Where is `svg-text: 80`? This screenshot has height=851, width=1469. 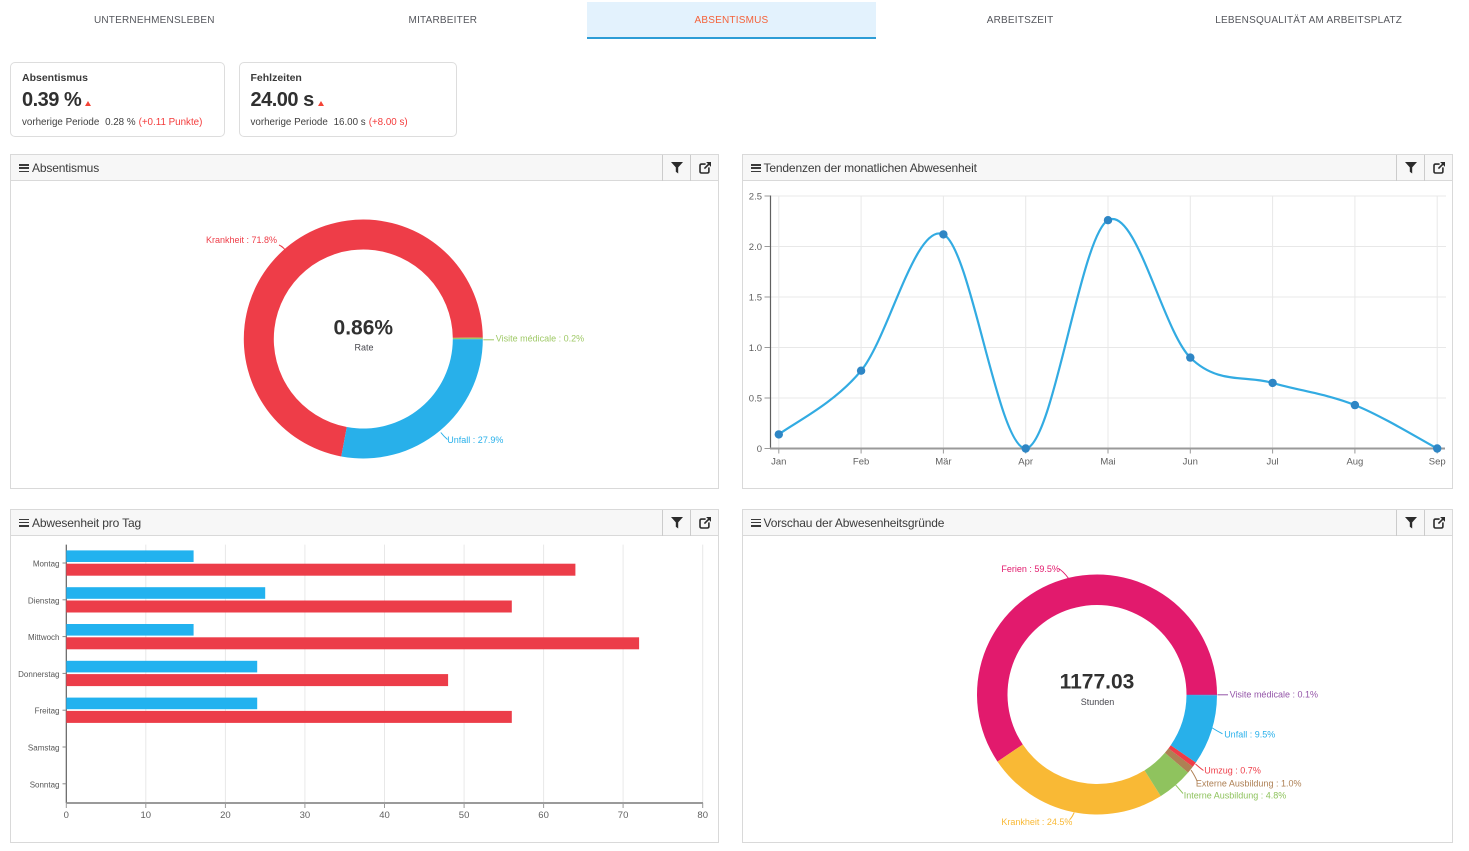
svg-text: 80 is located at coordinates (702, 815).